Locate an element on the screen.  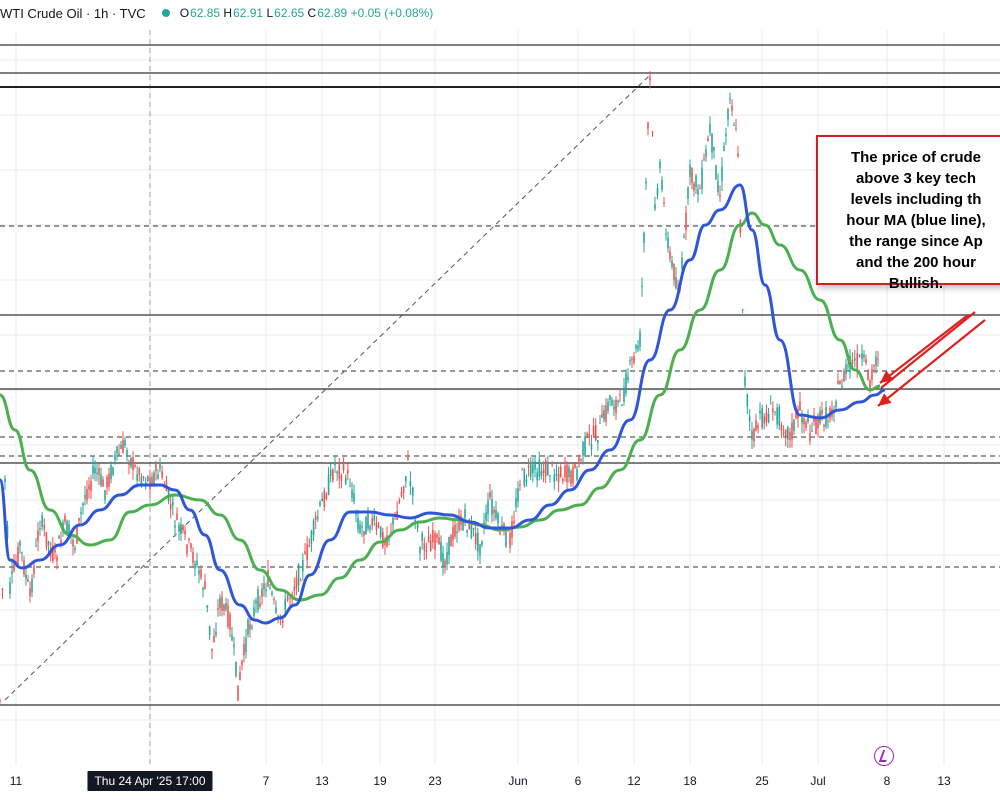
symbol-title: WTI Crude Oil · 1h · TVC is located at coordinates (73, 13).